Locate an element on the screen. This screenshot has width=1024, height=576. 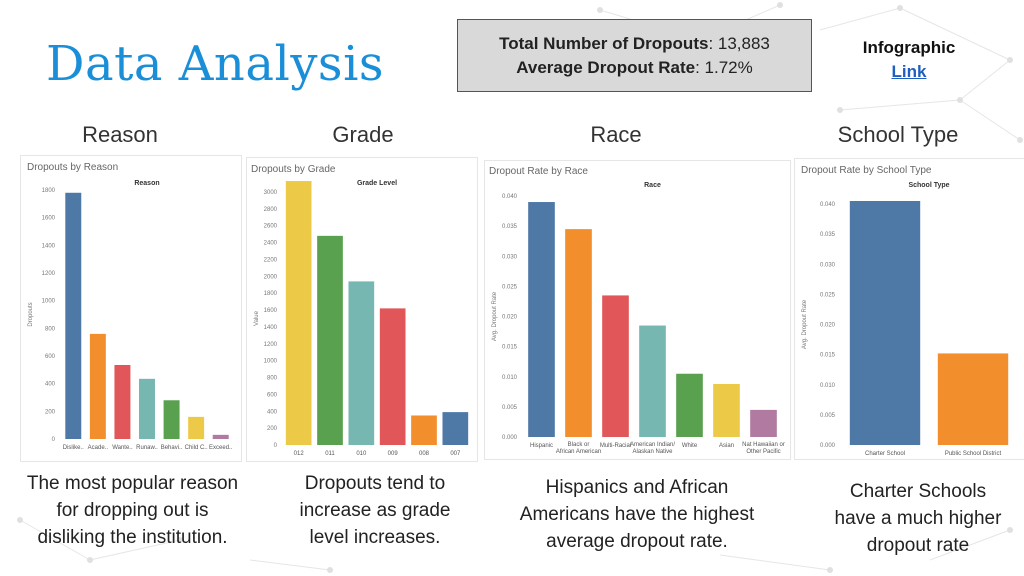
y-tick-label: 2800 is located at coordinates (271, 210).